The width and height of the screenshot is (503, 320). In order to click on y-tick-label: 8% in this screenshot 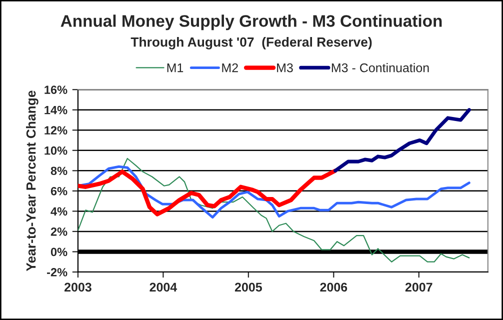, I will do `click(59, 171)`.